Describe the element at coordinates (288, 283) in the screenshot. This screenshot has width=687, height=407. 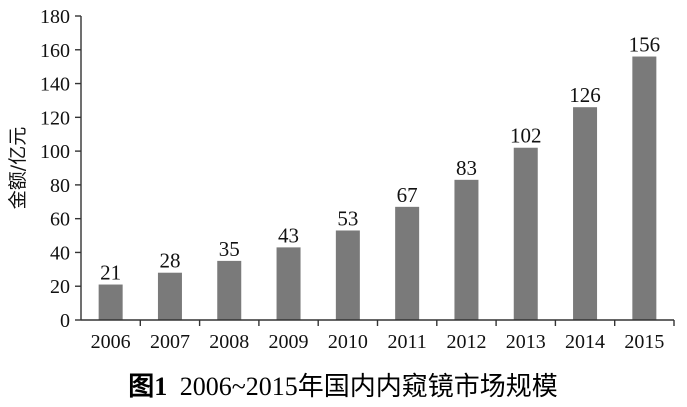
I see `bar-2009` at that location.